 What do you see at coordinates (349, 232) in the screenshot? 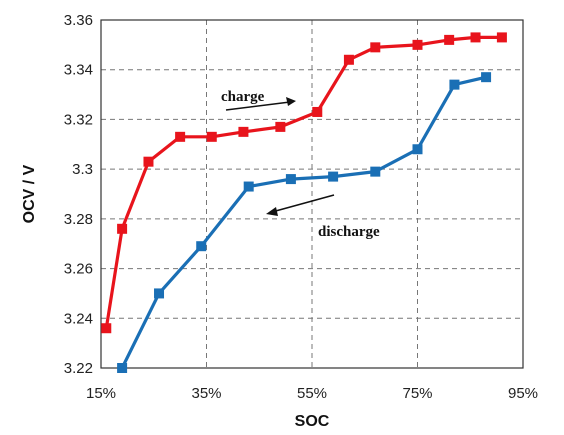
I see `annotation-discharge-label: discharge` at bounding box center [349, 232].